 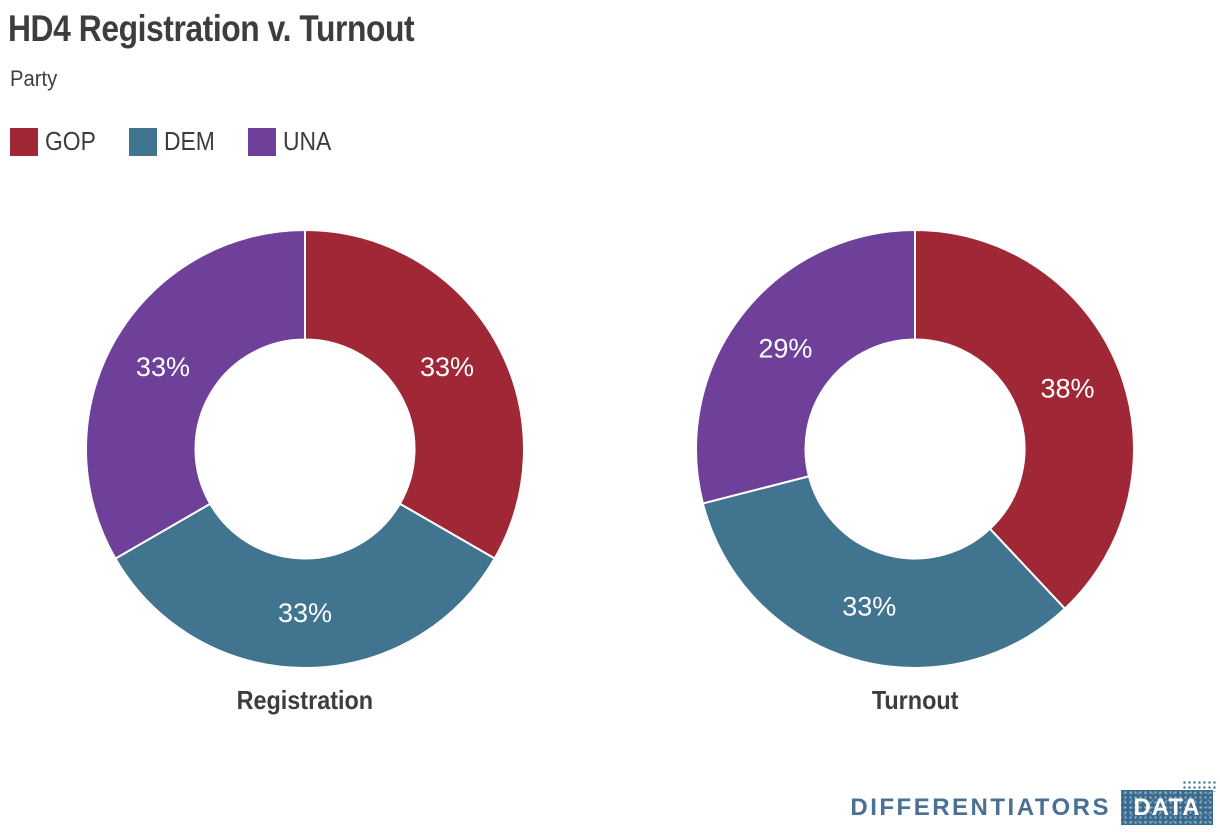 I want to click on legend-item-gop: GOP, so click(x=56, y=141).